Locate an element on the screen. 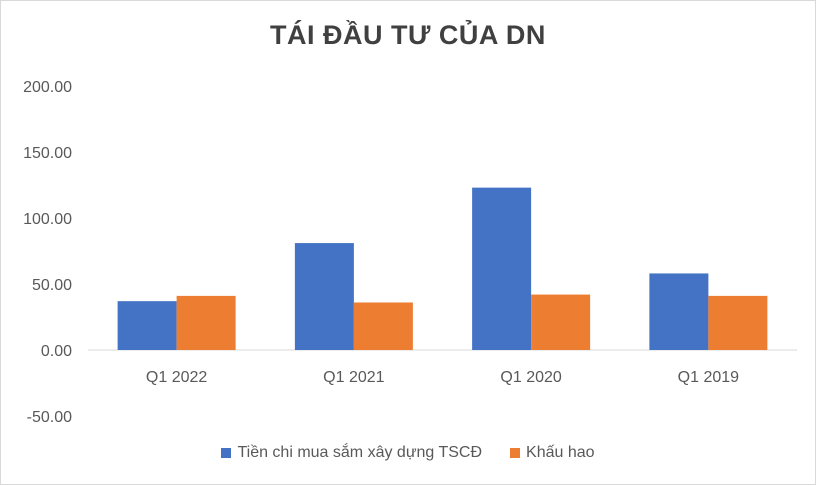 The height and width of the screenshot is (485, 816). legend-item-depreciation: Khấu hao is located at coordinates (552, 453).